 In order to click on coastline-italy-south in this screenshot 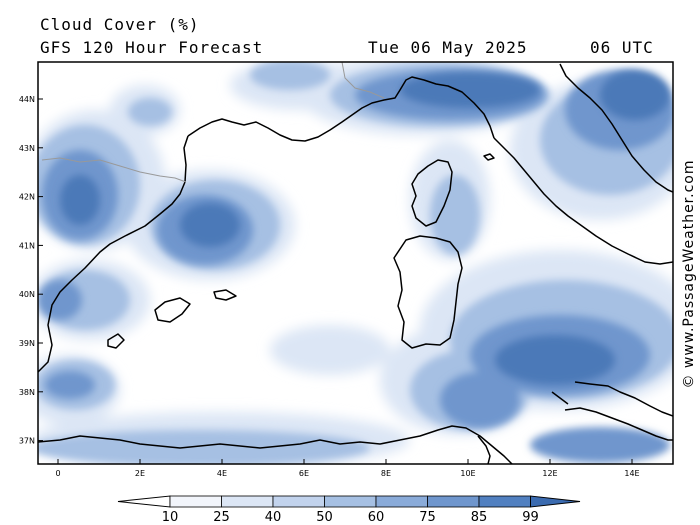, I will do `click(623, 399)`.